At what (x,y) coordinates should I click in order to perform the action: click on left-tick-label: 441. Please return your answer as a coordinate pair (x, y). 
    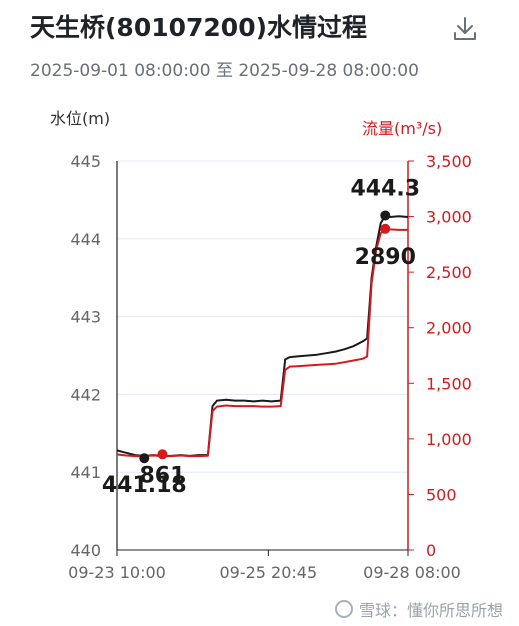
    Looking at the image, I should click on (85, 472).